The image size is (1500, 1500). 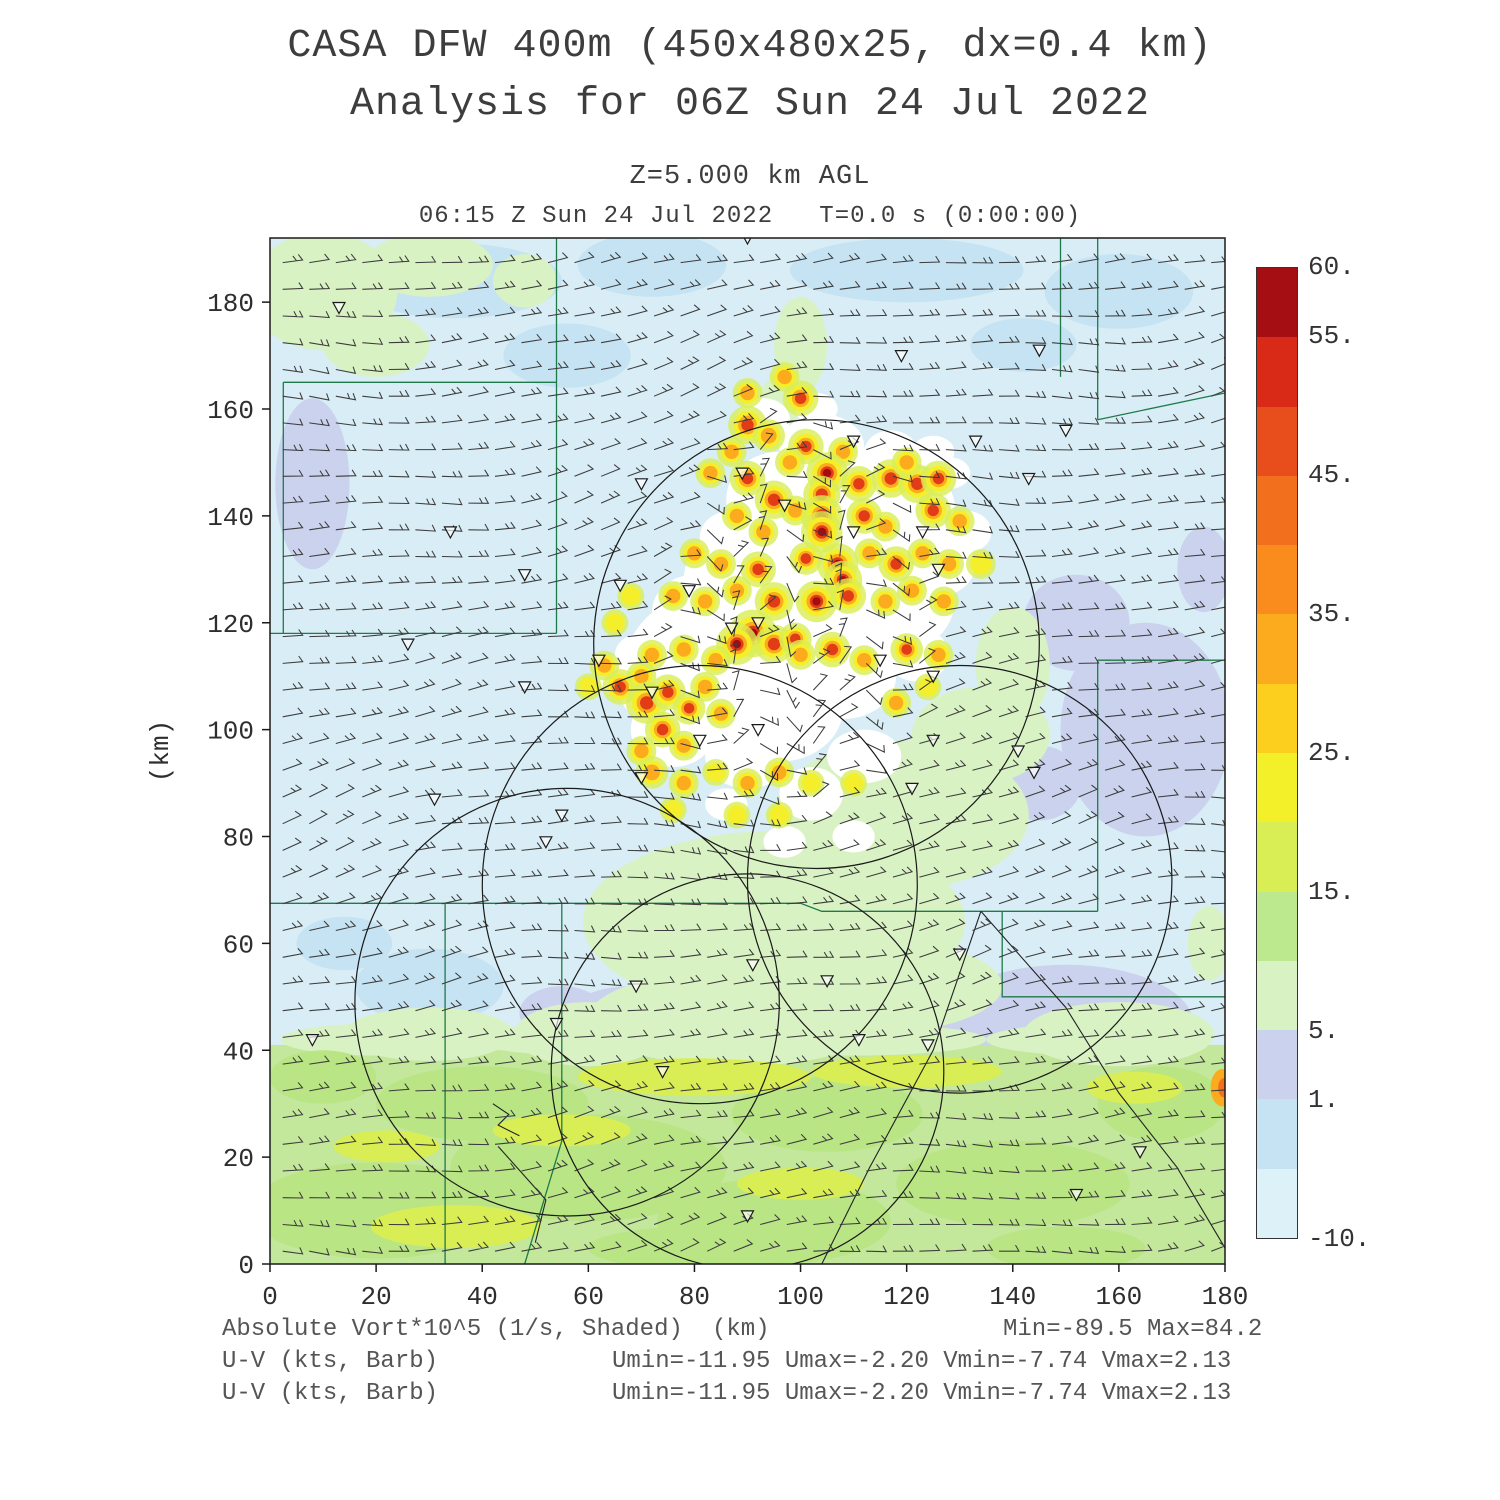 I want to click on x-tick-label: 60, so click(x=588, y=1297).